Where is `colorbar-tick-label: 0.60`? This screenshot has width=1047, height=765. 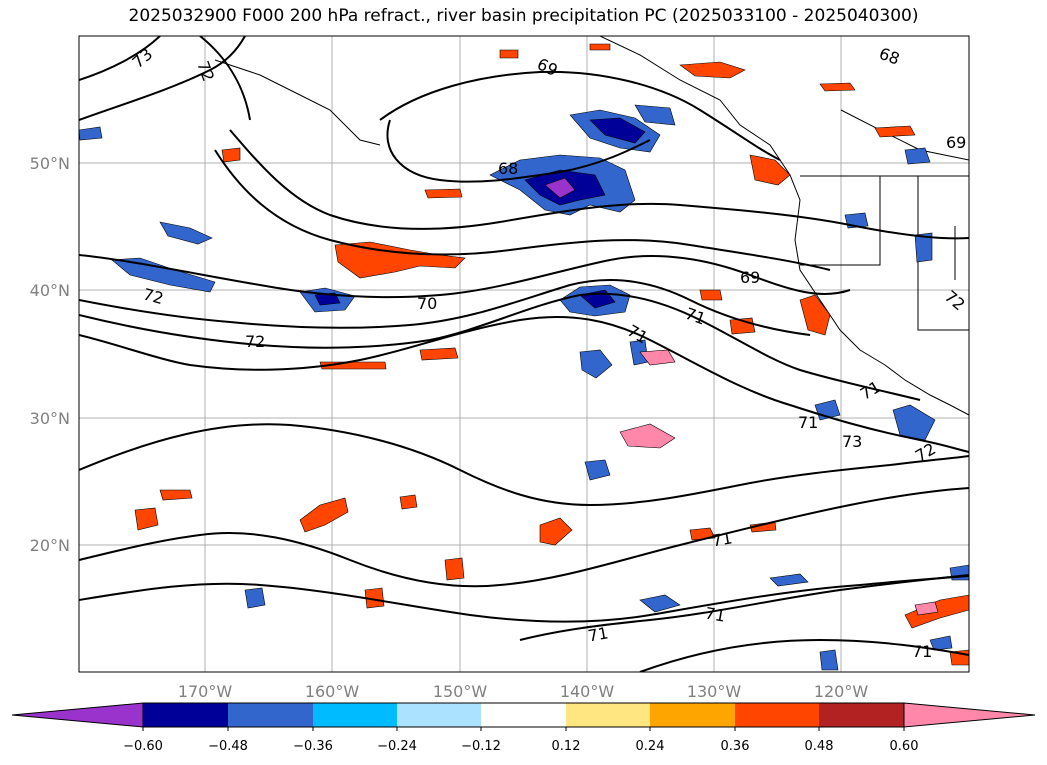
colorbar-tick-label: 0.60 is located at coordinates (904, 746).